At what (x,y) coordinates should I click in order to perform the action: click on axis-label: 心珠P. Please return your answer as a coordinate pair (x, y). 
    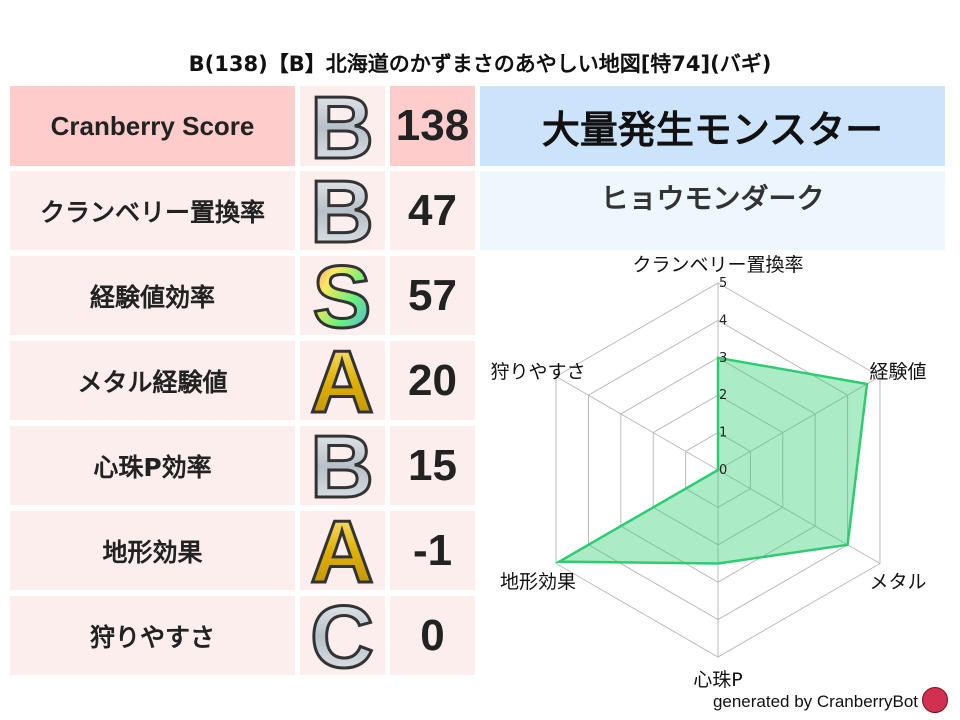
    Looking at the image, I should click on (717, 679).